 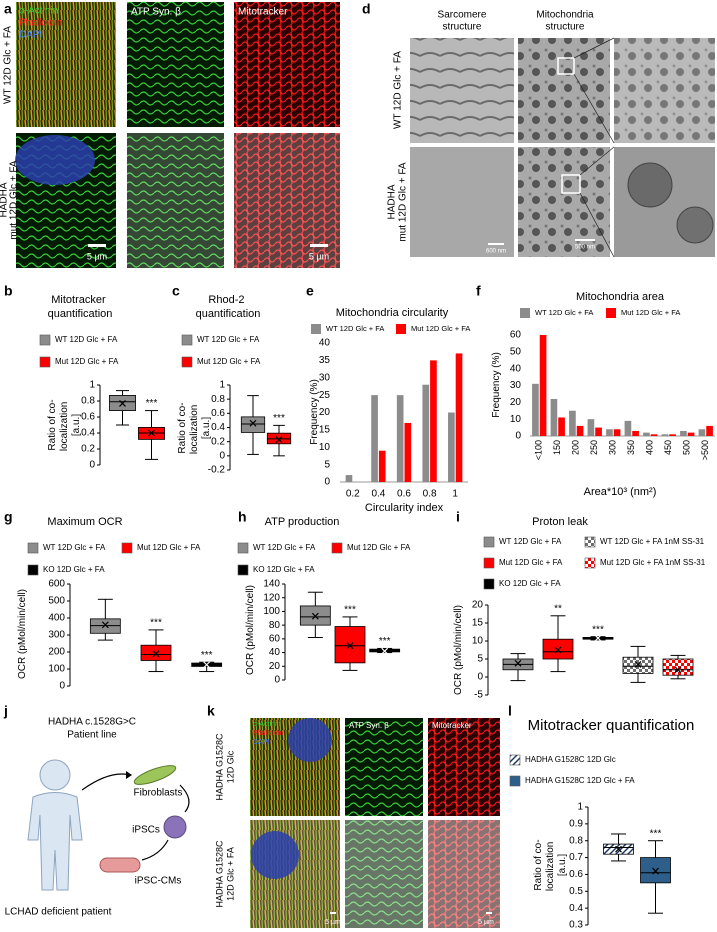 I want to click on text-line: Frequency (%), so click(x=314, y=412).